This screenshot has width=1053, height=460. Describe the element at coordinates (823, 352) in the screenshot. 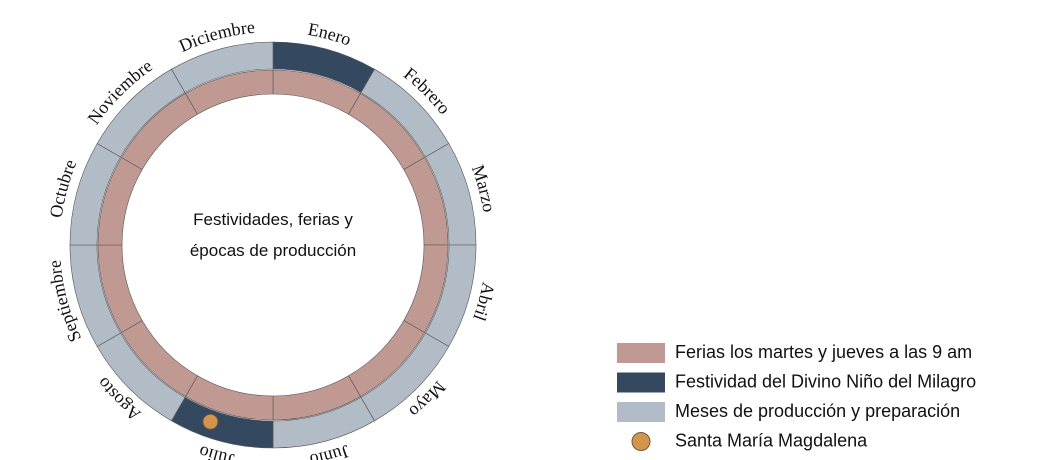

I see `legend-label: Ferias los martes y jueves a las 9 am` at that location.